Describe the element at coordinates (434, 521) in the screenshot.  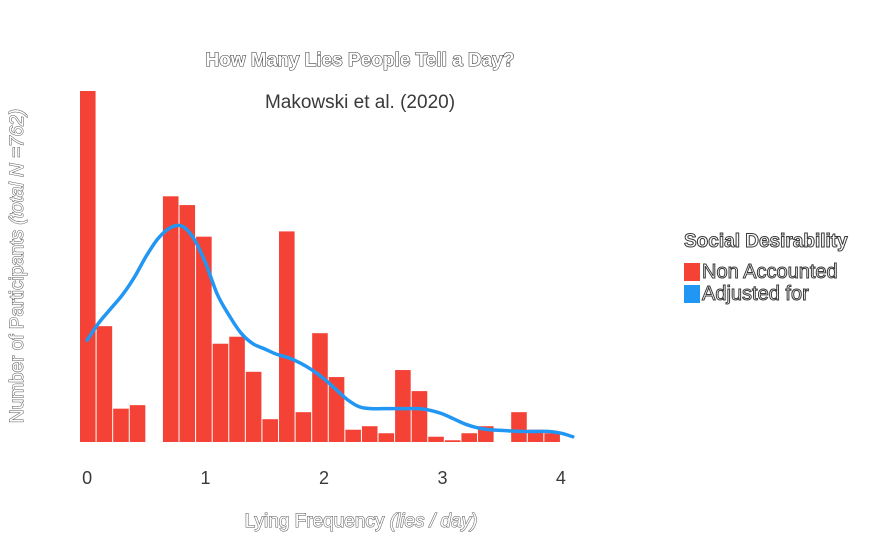
I see `x-axis-label-unit: (lies / day)` at that location.